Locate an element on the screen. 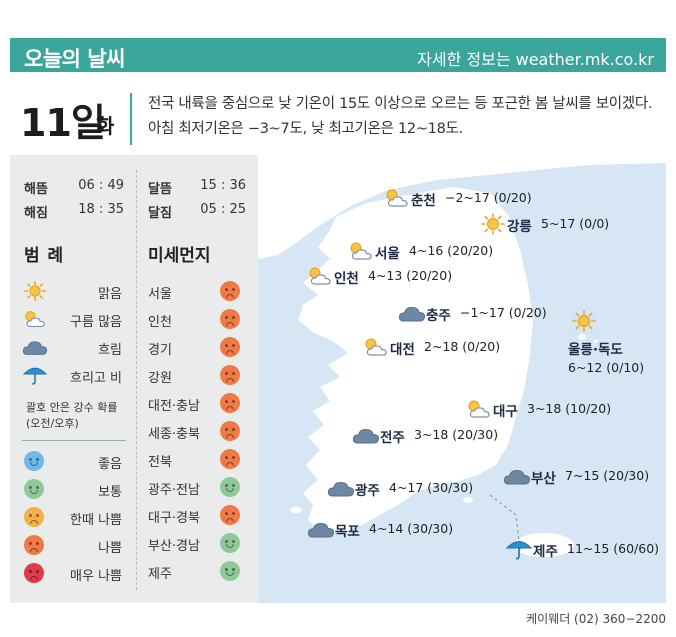 The height and width of the screenshot is (637, 676). jeju-island is located at coordinates (544, 545).